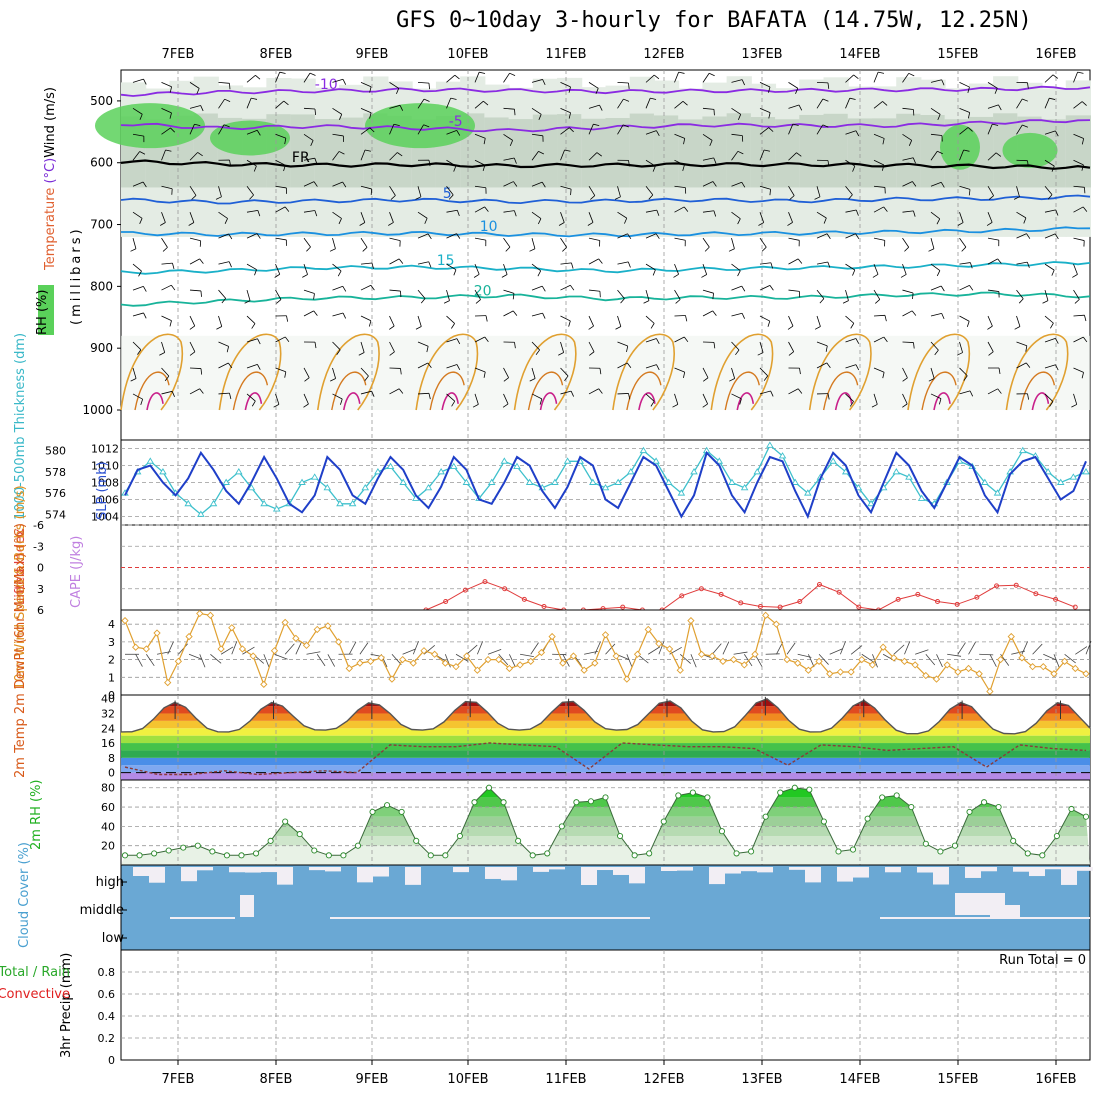 This screenshot has width=1100, height=1100. I want to click on cape-axis-label: CAPE (J/kg), so click(76, 572).